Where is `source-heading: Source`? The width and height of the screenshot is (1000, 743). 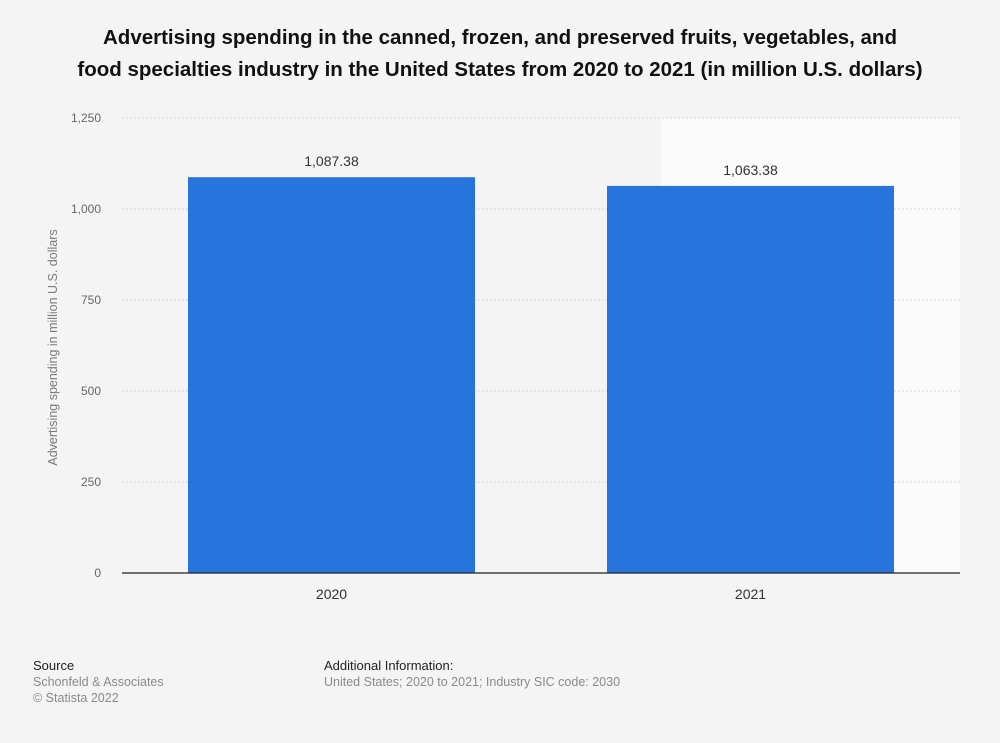
source-heading: Source is located at coordinates (54, 665).